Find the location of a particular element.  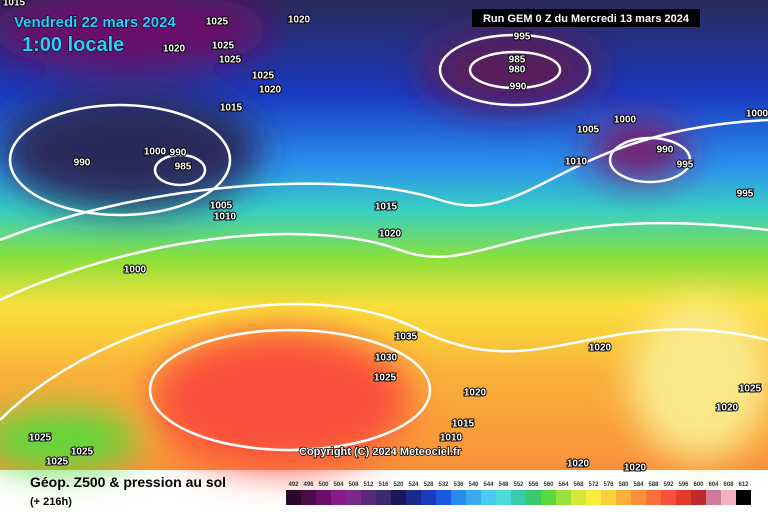

scale-label: 588 is located at coordinates (653, 485).